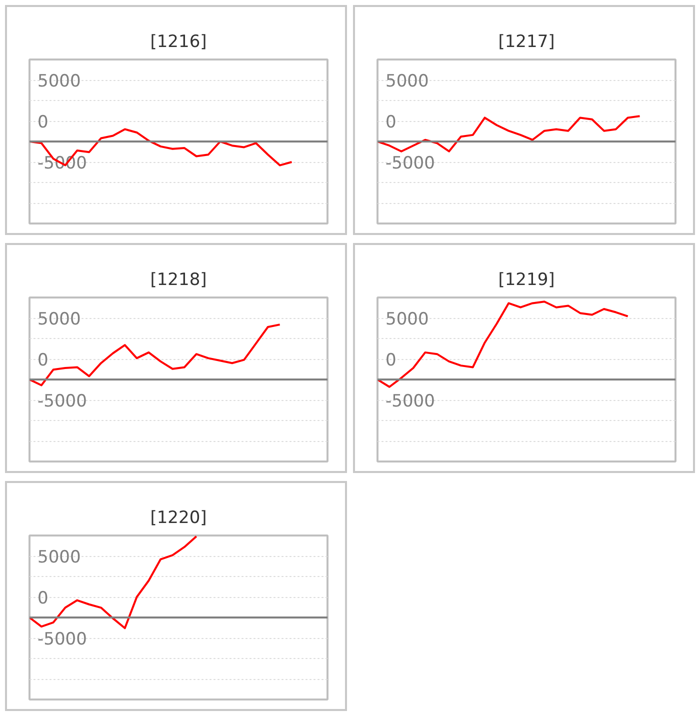  What do you see at coordinates (526, 280) in the screenshot?
I see `chart-title: [1219]` at bounding box center [526, 280].